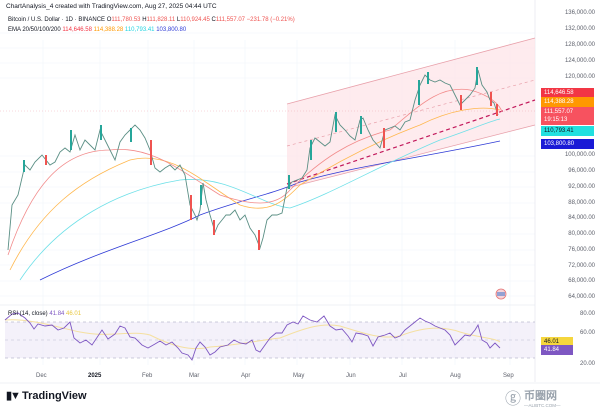  What do you see at coordinates (587, 333) in the screenshot?
I see `rsi-axis-60: 60.00` at bounding box center [587, 333].